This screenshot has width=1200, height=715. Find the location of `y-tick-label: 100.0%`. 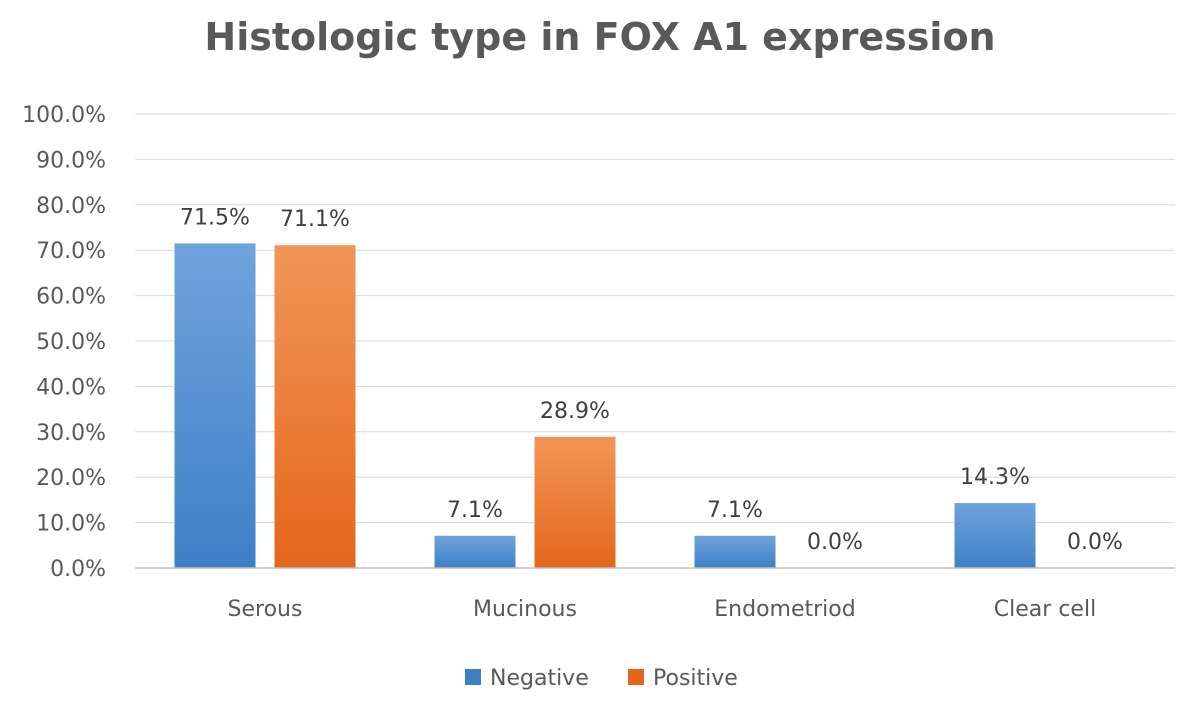

y-tick-label: 100.0% is located at coordinates (64, 115).